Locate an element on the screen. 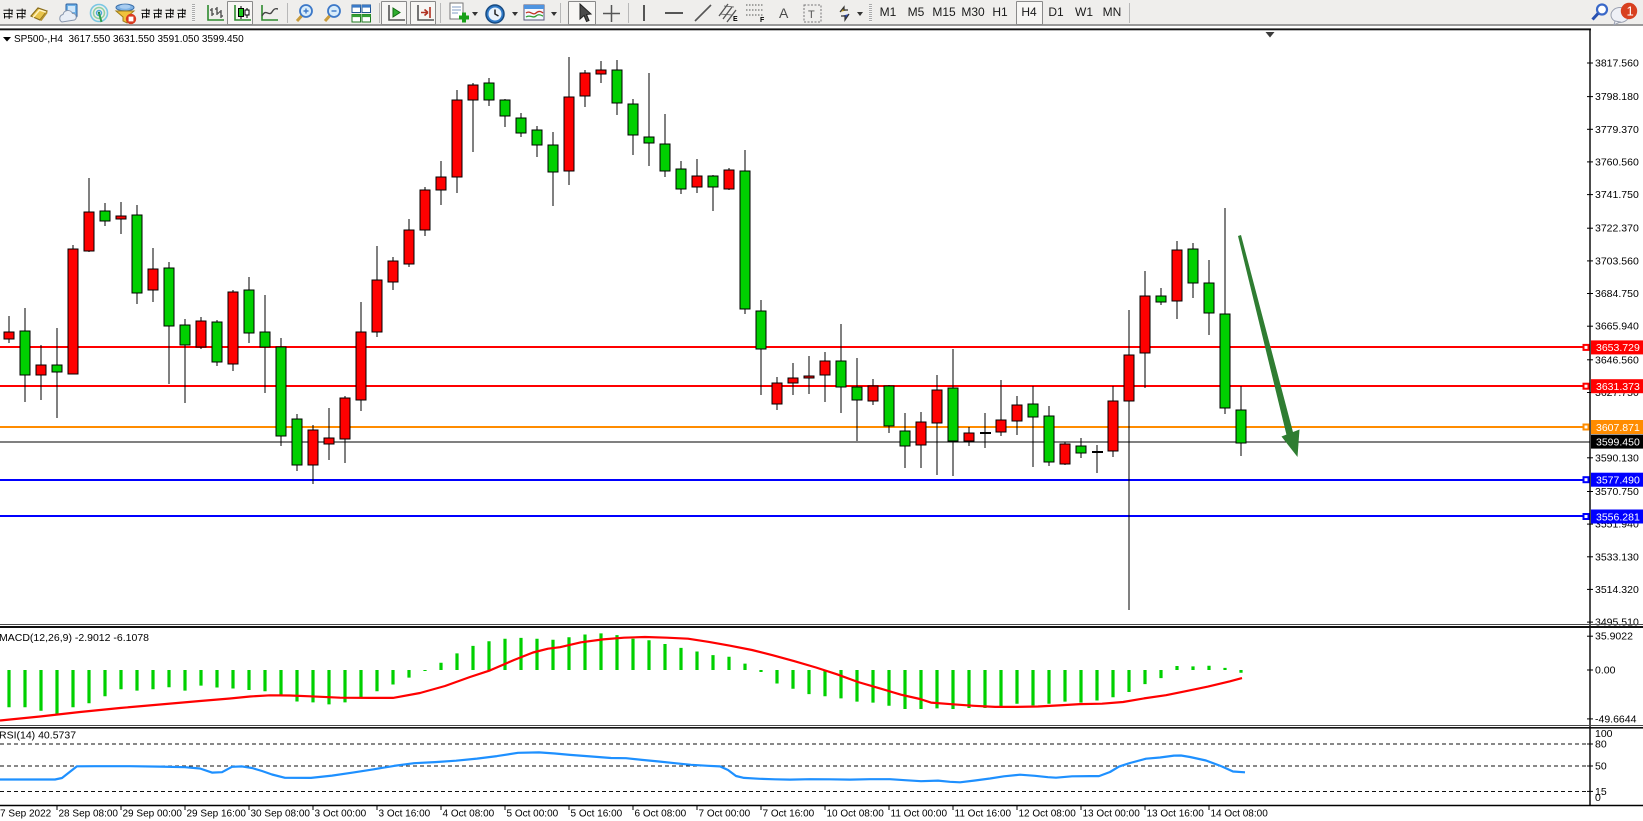 The image size is (1643, 821). svg-text: 3646.560 is located at coordinates (1617, 360).